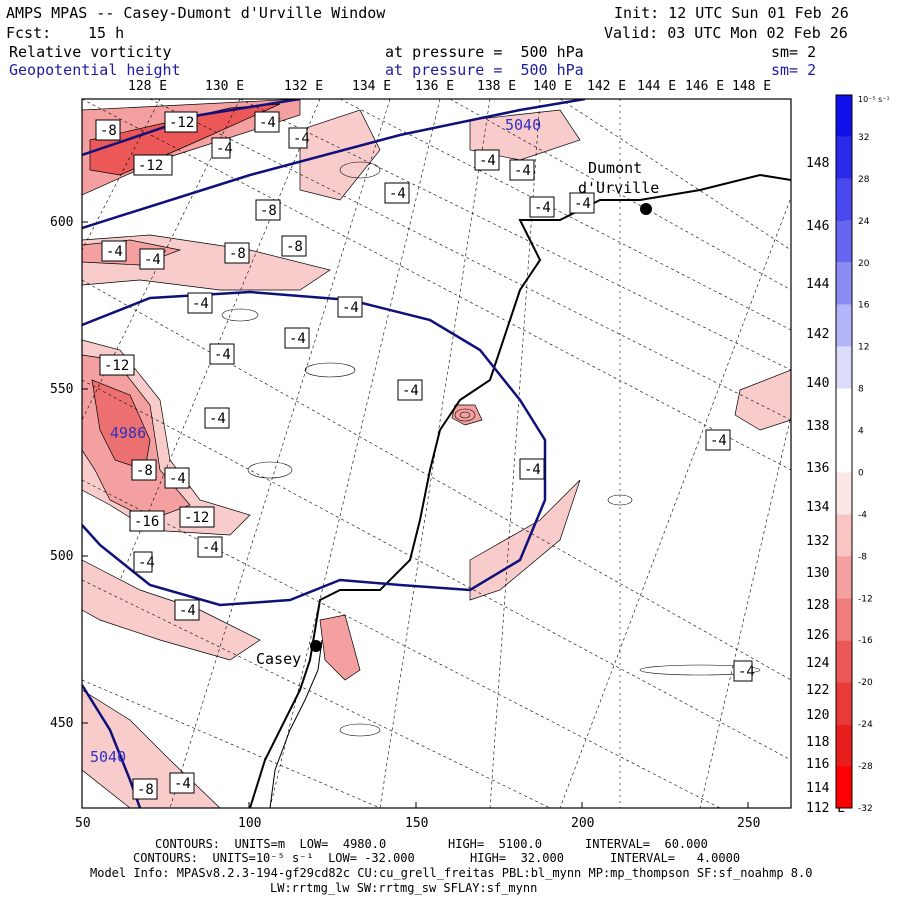 This screenshot has width=900, height=900. What do you see at coordinates (249, 823) in the screenshot?
I see `x-tick-label: 100` at bounding box center [249, 823].